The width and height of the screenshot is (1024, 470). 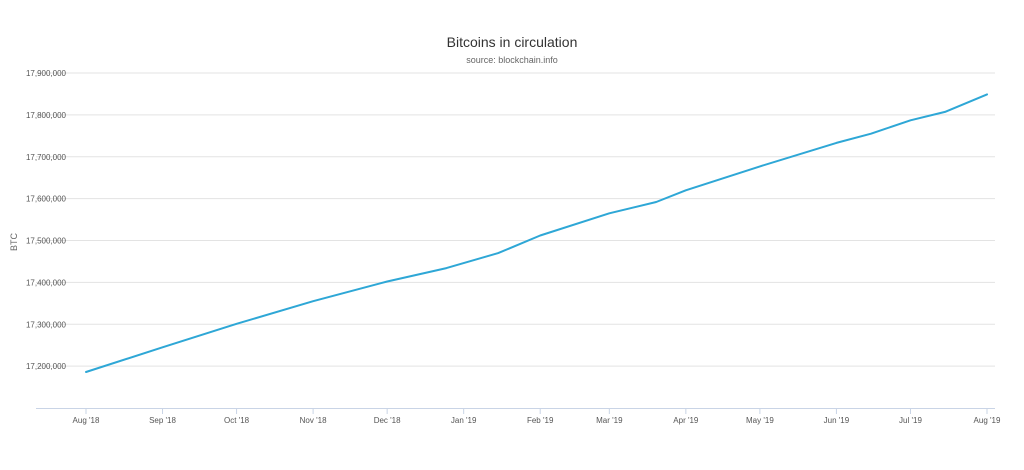 I want to click on y-tick-label: 17,300,000, so click(x=46, y=324).